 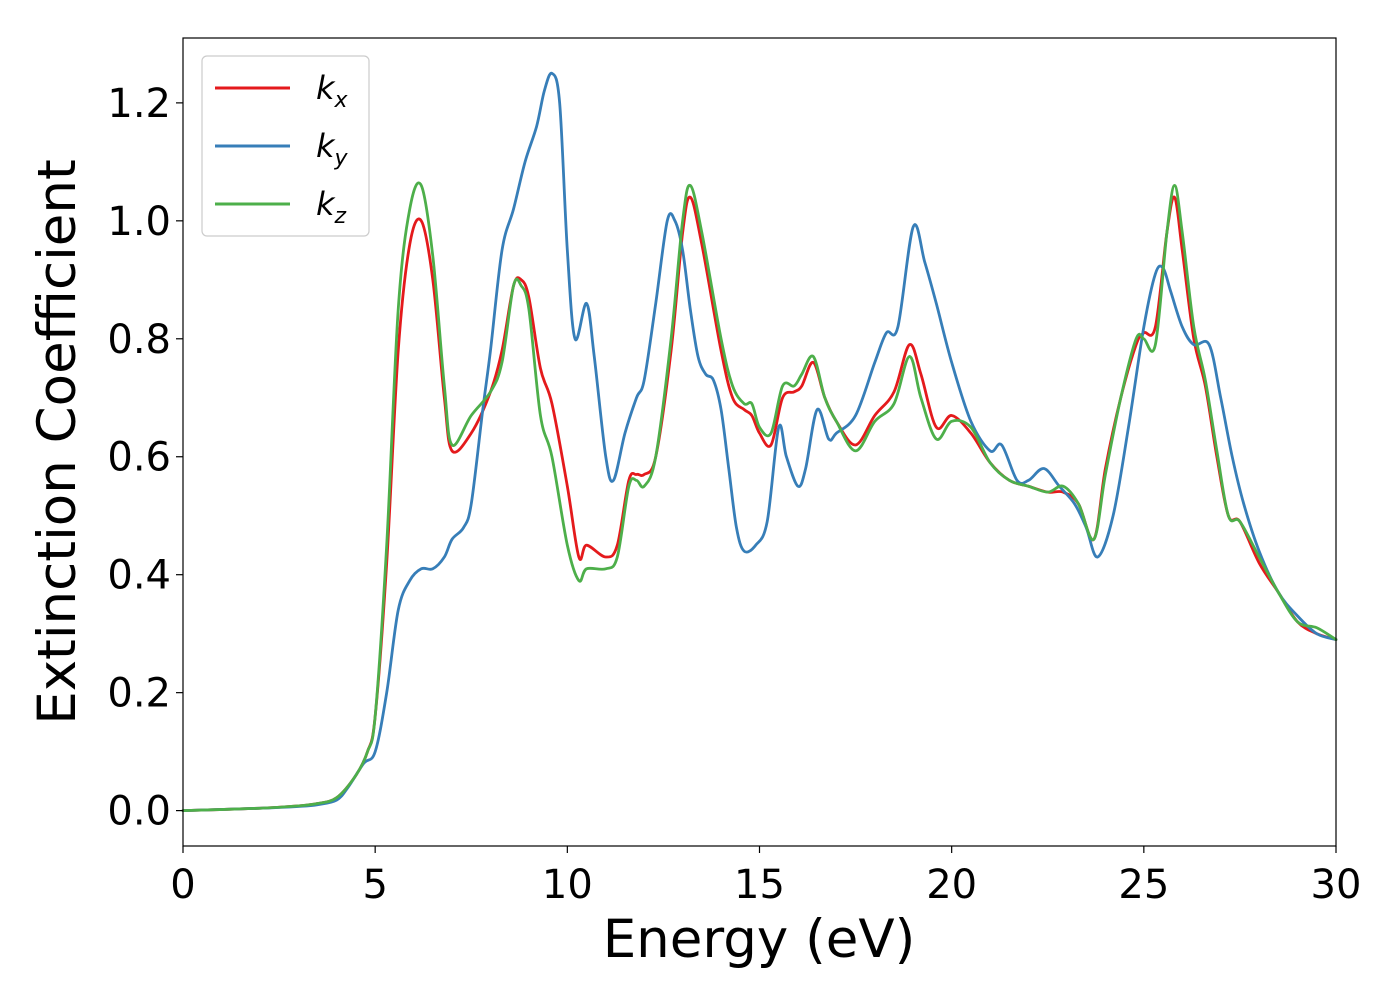 I want to click on legend-label-x: kx, so click(x=332, y=91).